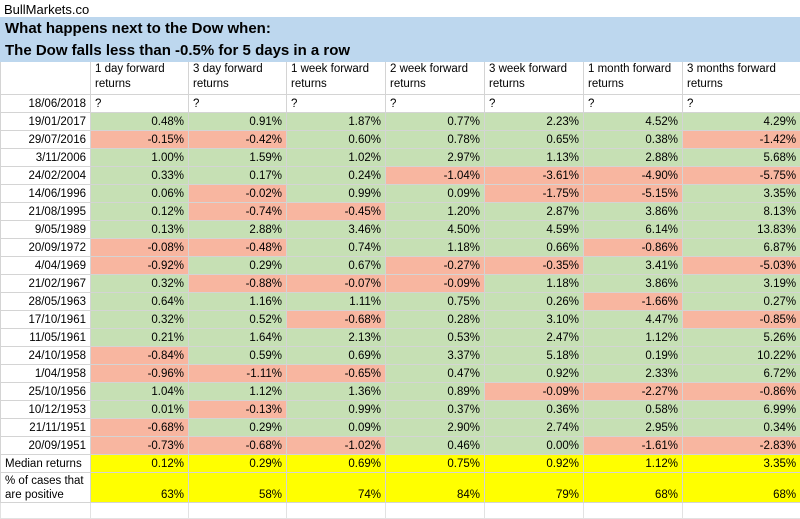  Describe the element at coordinates (633, 302) in the screenshot. I see `return-cell: -1.66%` at that location.